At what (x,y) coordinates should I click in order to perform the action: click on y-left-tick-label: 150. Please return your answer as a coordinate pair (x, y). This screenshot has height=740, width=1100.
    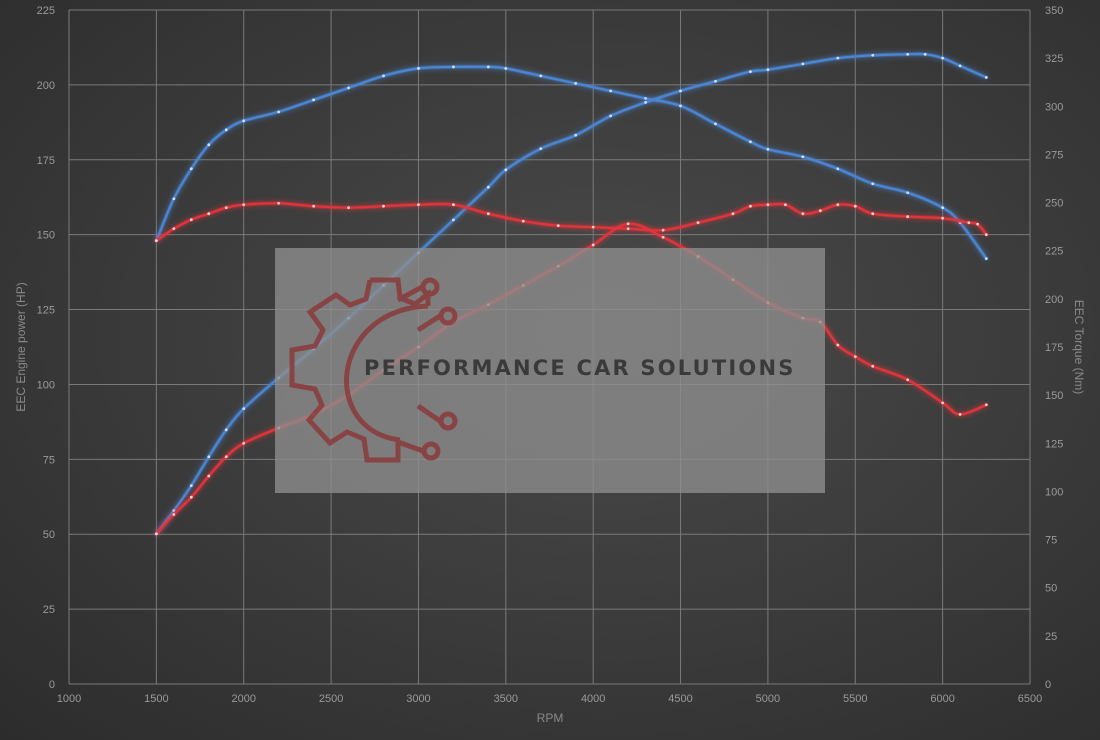
    Looking at the image, I should click on (46, 236).